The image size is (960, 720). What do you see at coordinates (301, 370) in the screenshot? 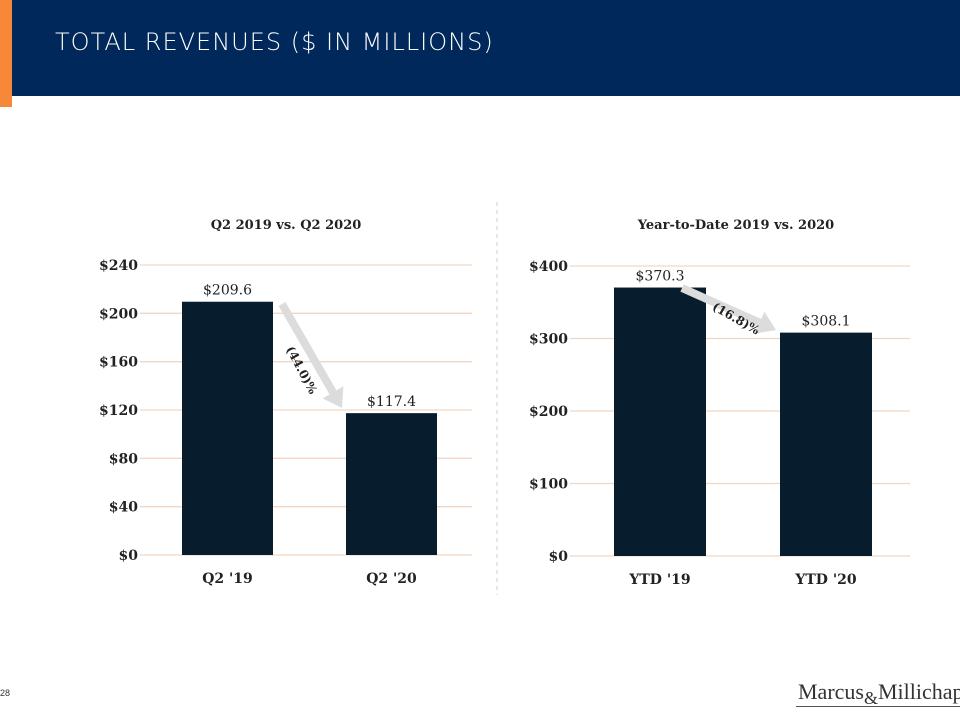
I see `change-annotation: (44.0)%` at bounding box center [301, 370].